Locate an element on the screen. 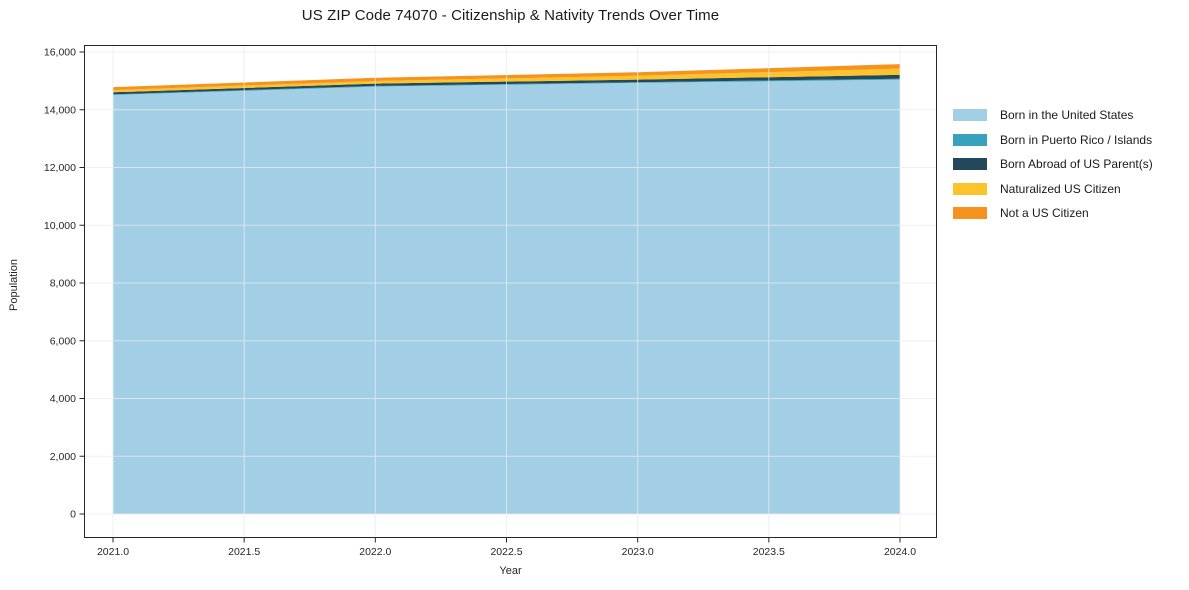  legend-swatch-born-in-us is located at coordinates (970, 115).